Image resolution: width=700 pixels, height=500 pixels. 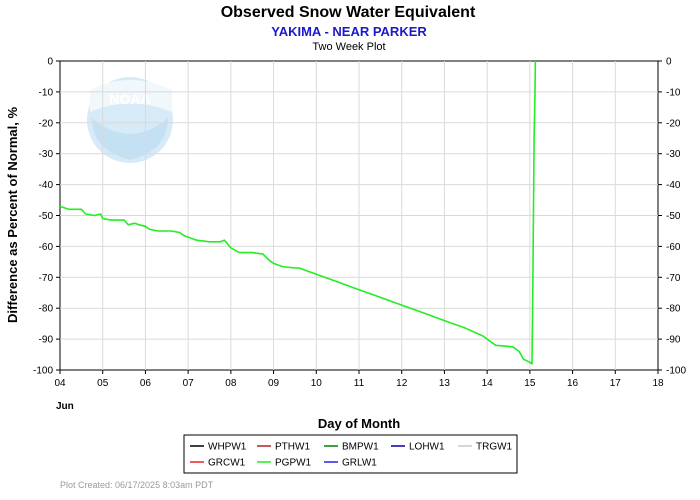 What do you see at coordinates (360, 447) in the screenshot?
I see `legend-label-bmpw1: BMPW1` at bounding box center [360, 447].